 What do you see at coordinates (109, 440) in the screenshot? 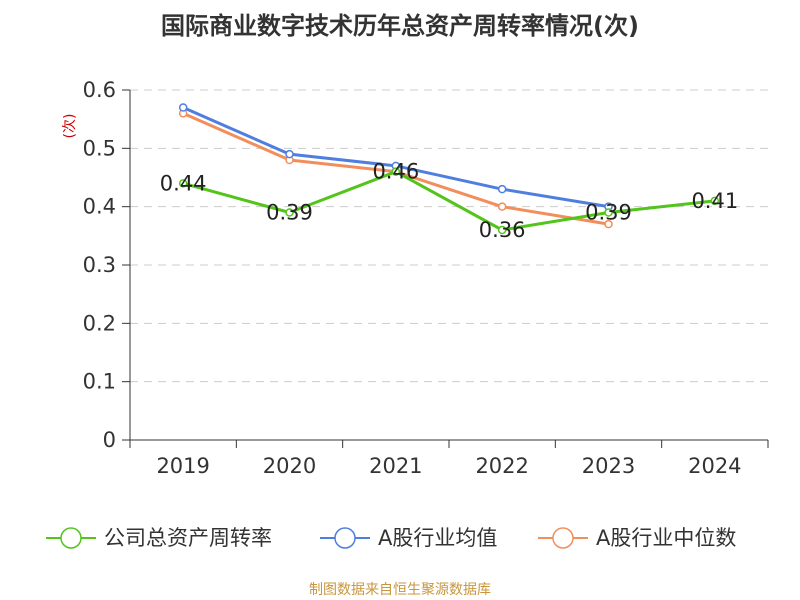
I see `y-tick-label: 0` at bounding box center [109, 440].